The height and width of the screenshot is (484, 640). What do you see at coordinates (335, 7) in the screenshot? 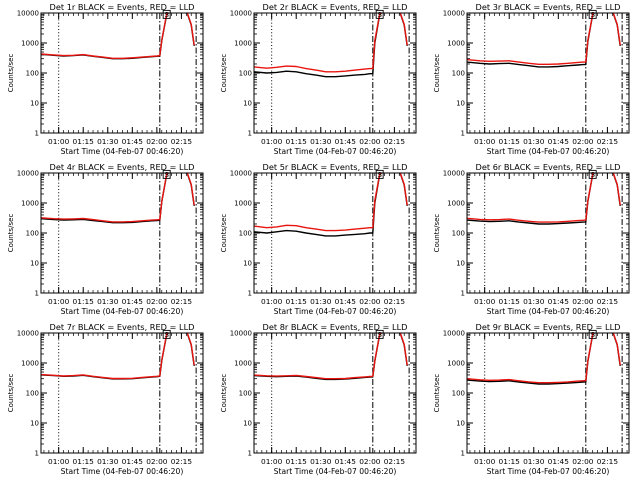
I see `chart-title: Det 2r BLACK = Events, RED = LLD` at bounding box center [335, 7].